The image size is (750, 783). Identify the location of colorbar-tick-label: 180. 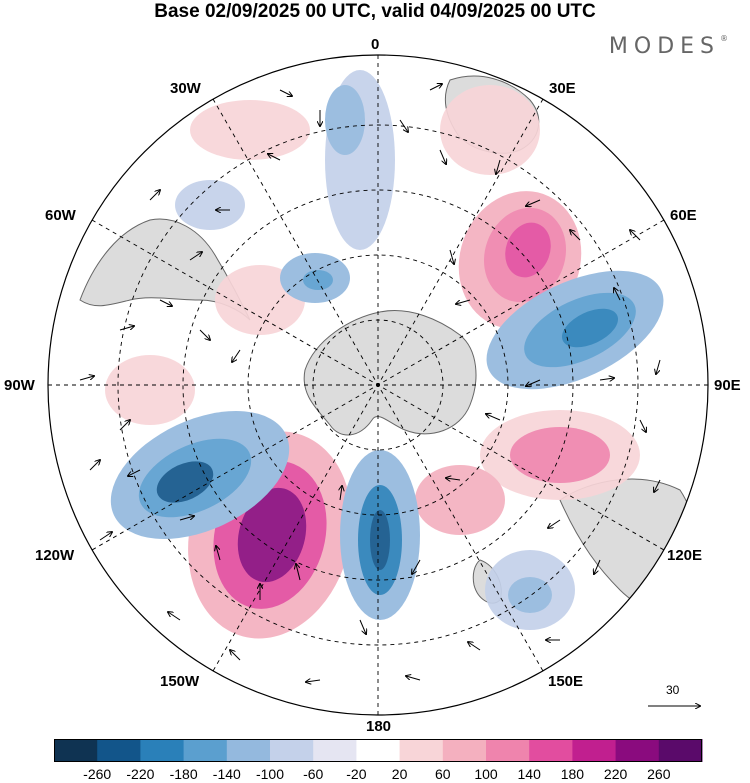
(572, 774).